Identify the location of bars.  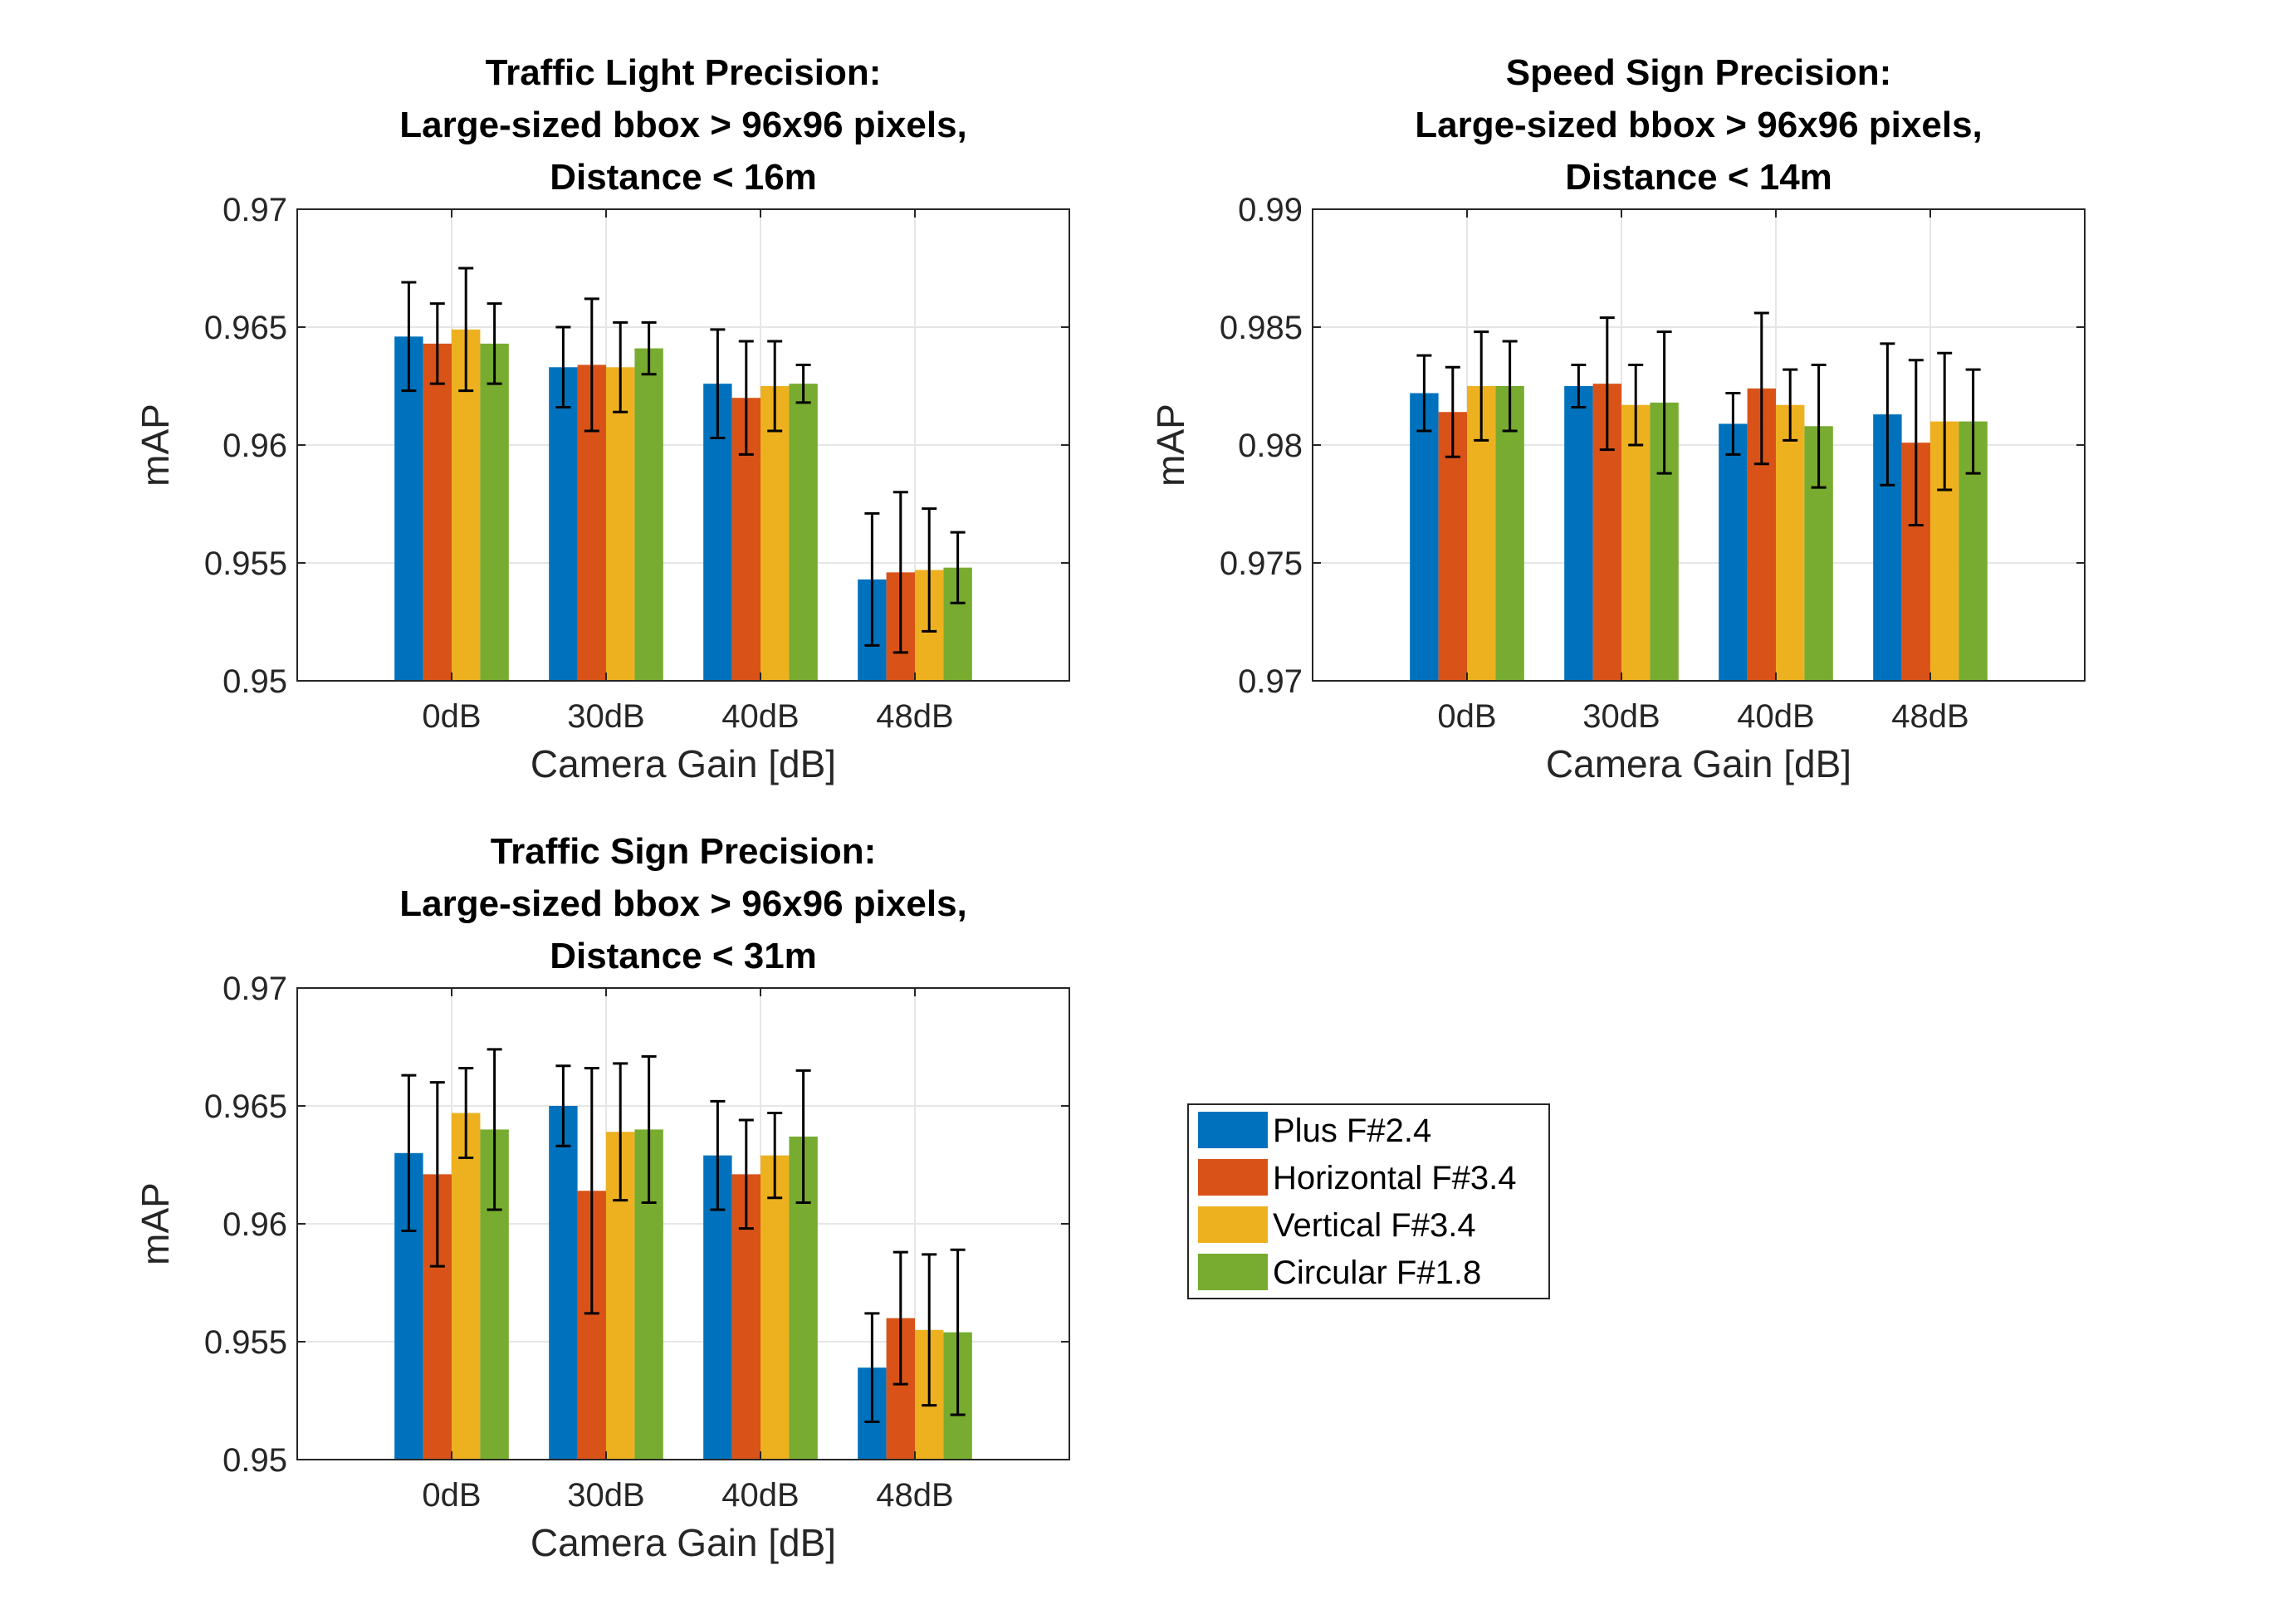
(683, 505).